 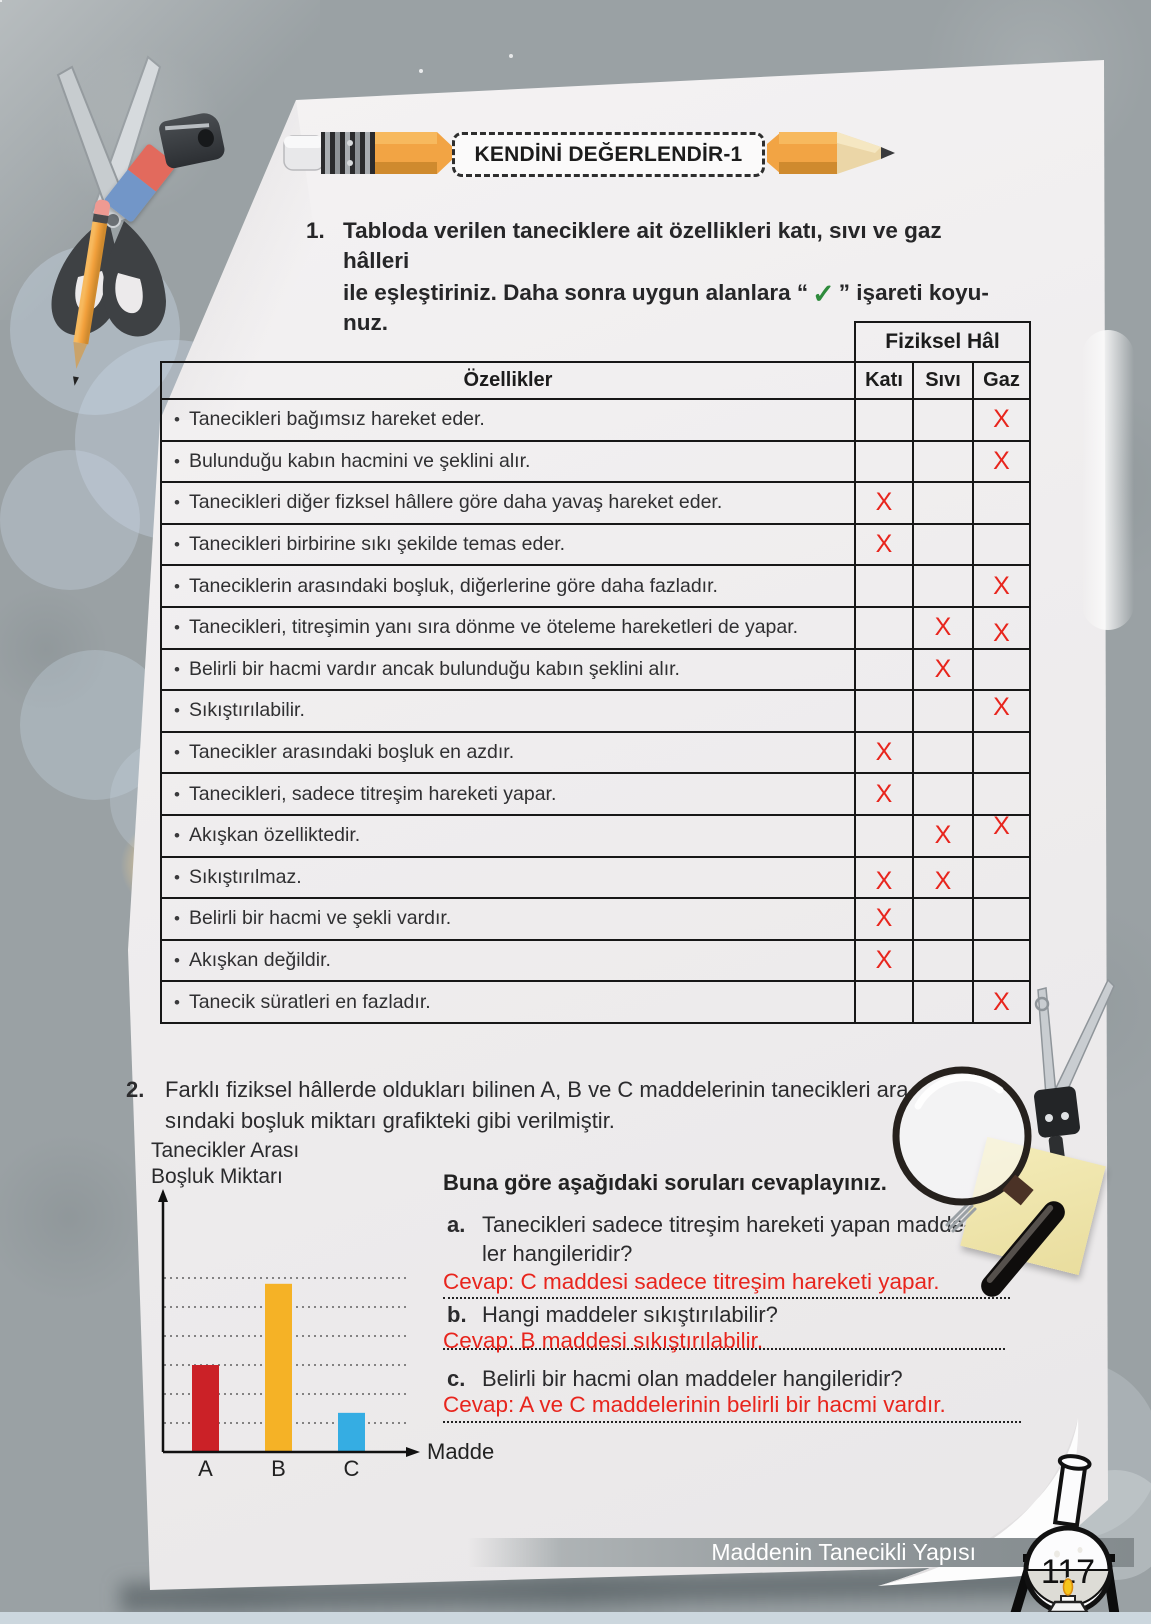 What do you see at coordinates (724, 1349) in the screenshot?
I see `answer-line` at bounding box center [724, 1349].